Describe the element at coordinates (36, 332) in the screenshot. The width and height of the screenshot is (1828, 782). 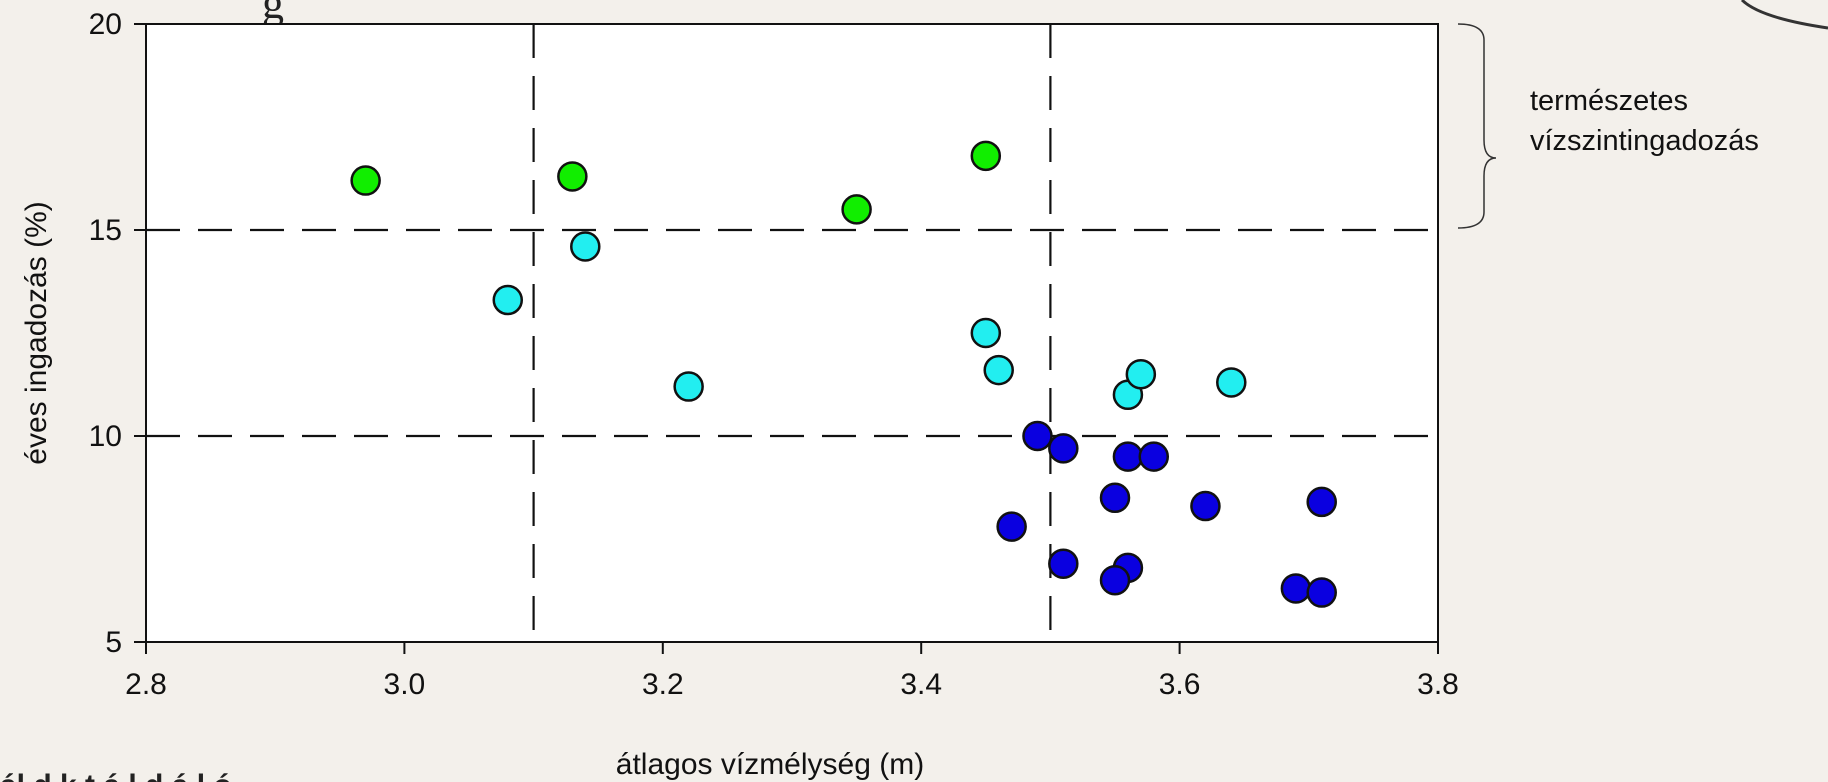
I see `y-axis-title: éves ingadozás (%)` at that location.